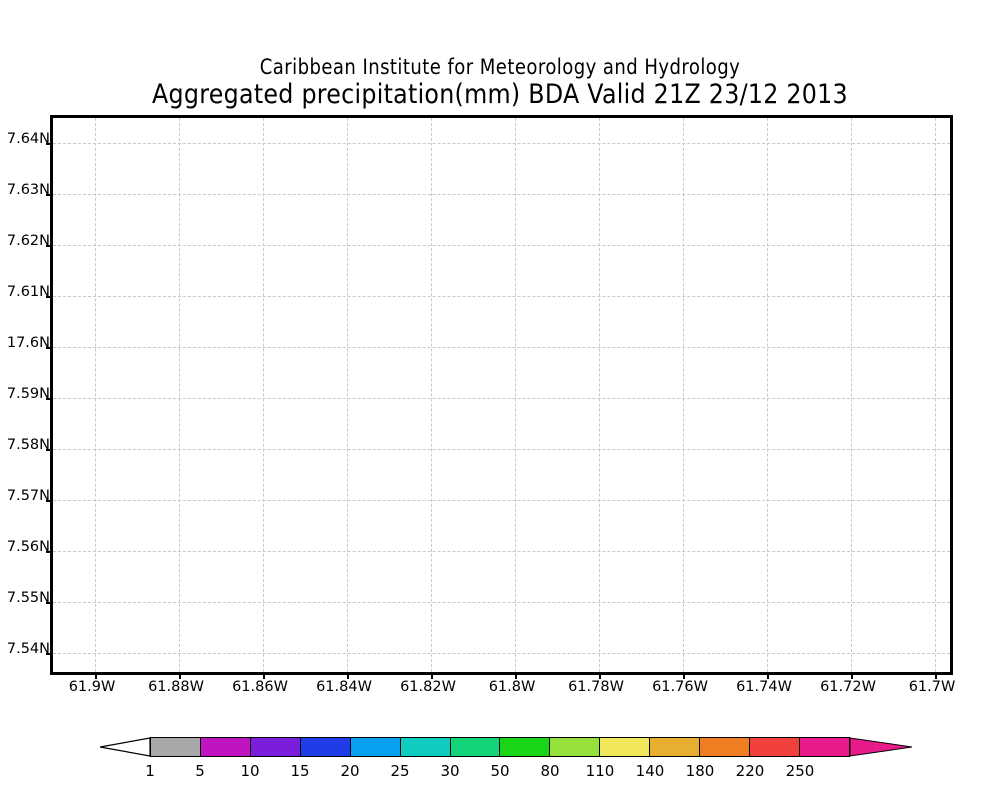  What do you see at coordinates (28, 190) in the screenshot?
I see `y-axis-label: 7.63N` at bounding box center [28, 190].